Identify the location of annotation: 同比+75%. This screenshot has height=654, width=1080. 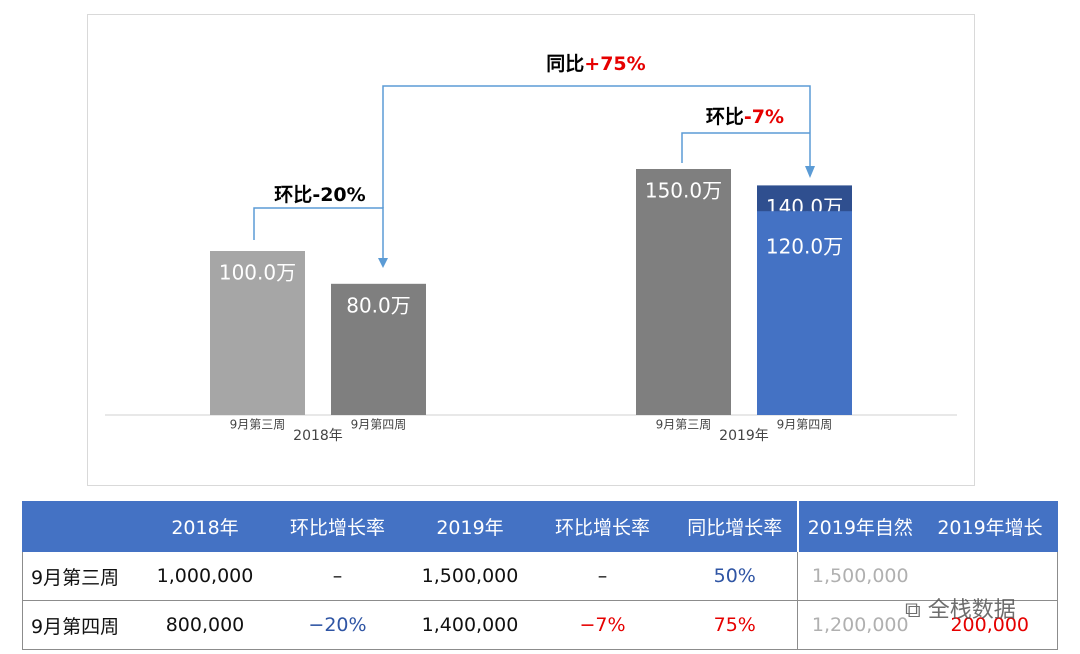
(595, 64).